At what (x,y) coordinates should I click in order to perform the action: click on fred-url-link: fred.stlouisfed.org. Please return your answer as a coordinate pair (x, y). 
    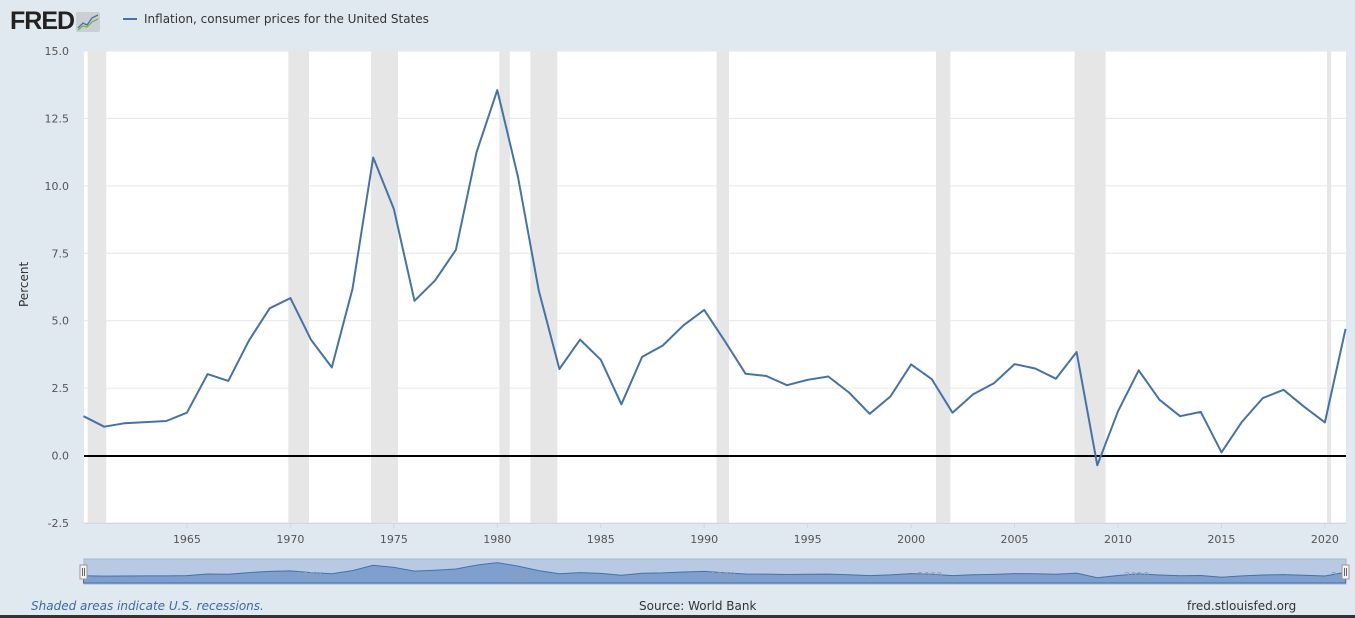
    Looking at the image, I should click on (1242, 606).